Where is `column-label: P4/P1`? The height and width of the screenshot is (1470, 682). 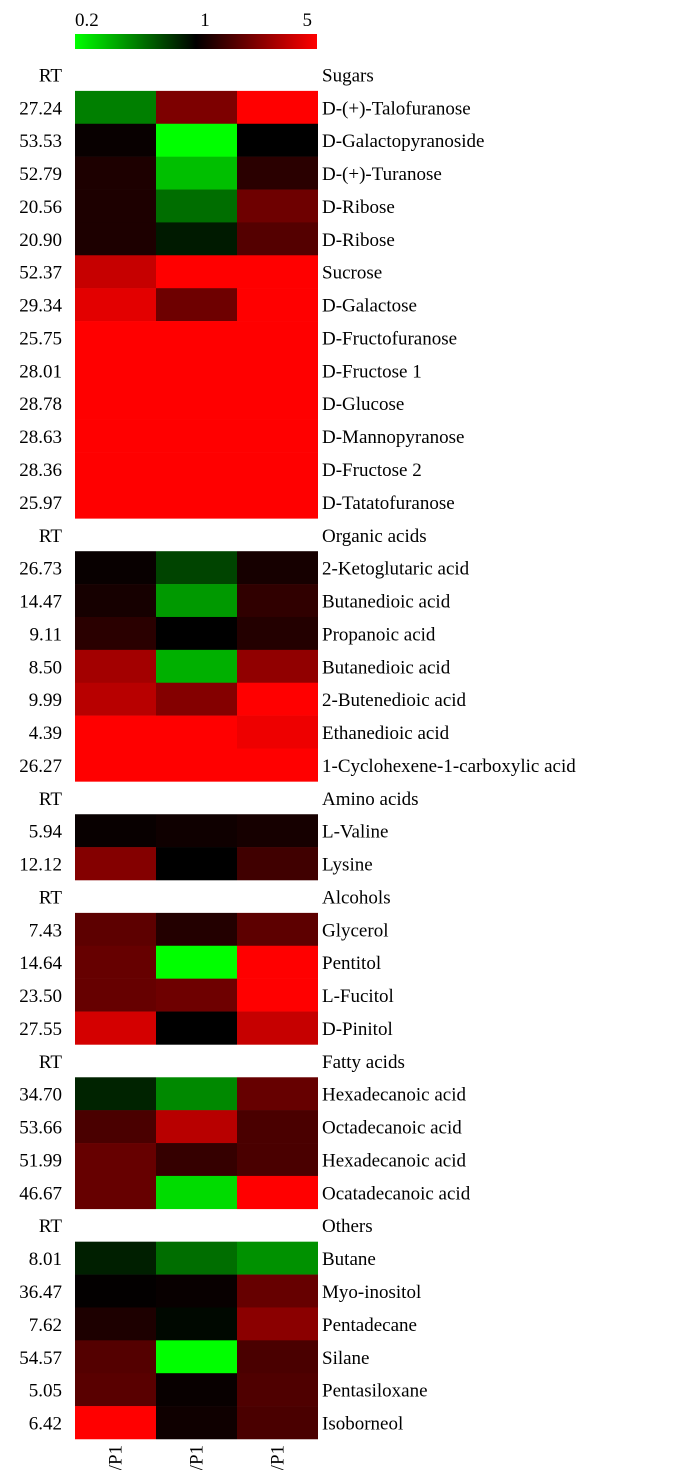
column-label: P4/P1 is located at coordinates (278, 1457).